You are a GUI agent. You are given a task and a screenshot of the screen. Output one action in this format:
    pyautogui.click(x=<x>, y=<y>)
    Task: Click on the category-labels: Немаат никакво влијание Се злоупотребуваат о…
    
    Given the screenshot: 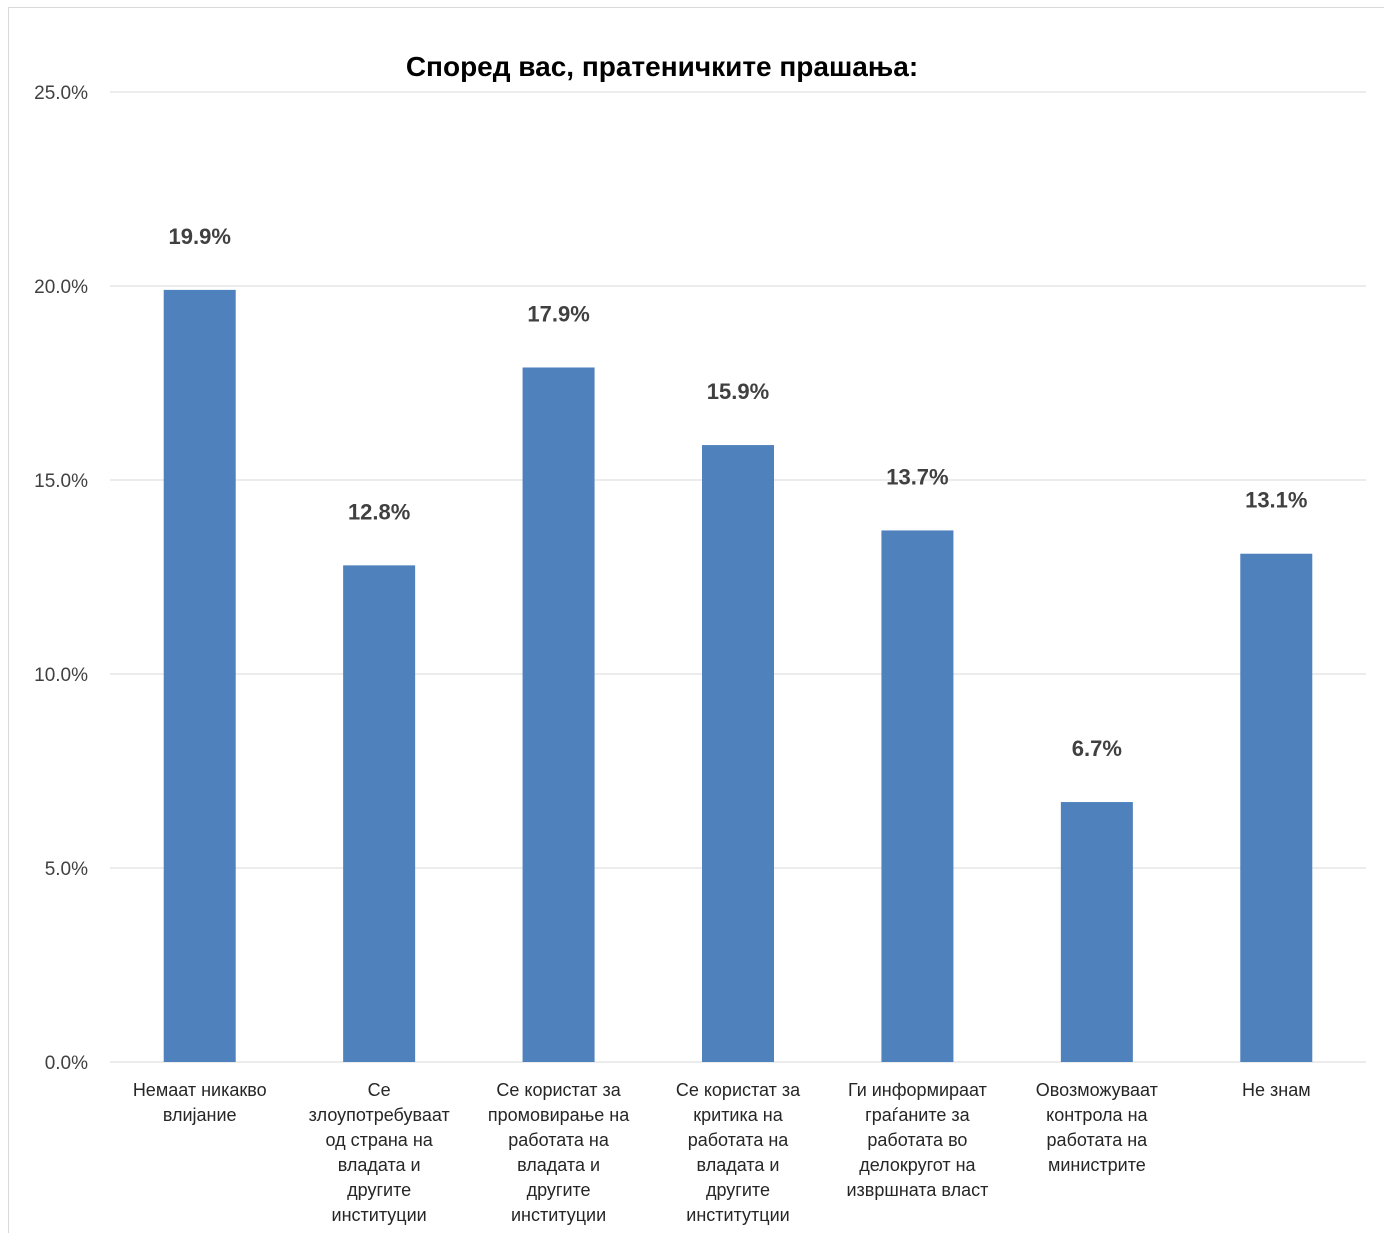 What is the action you would take?
    pyautogui.click(x=722, y=1152)
    